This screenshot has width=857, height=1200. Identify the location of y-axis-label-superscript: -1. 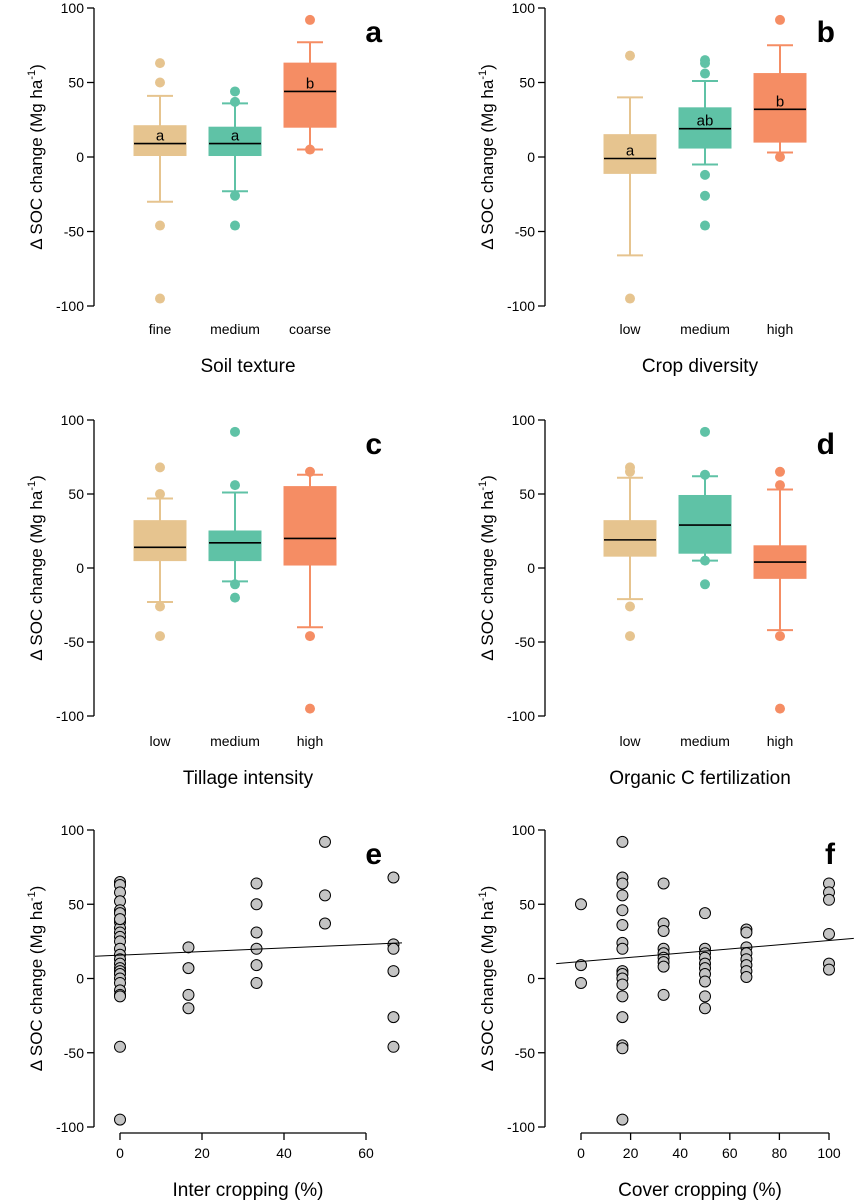
(483, 486).